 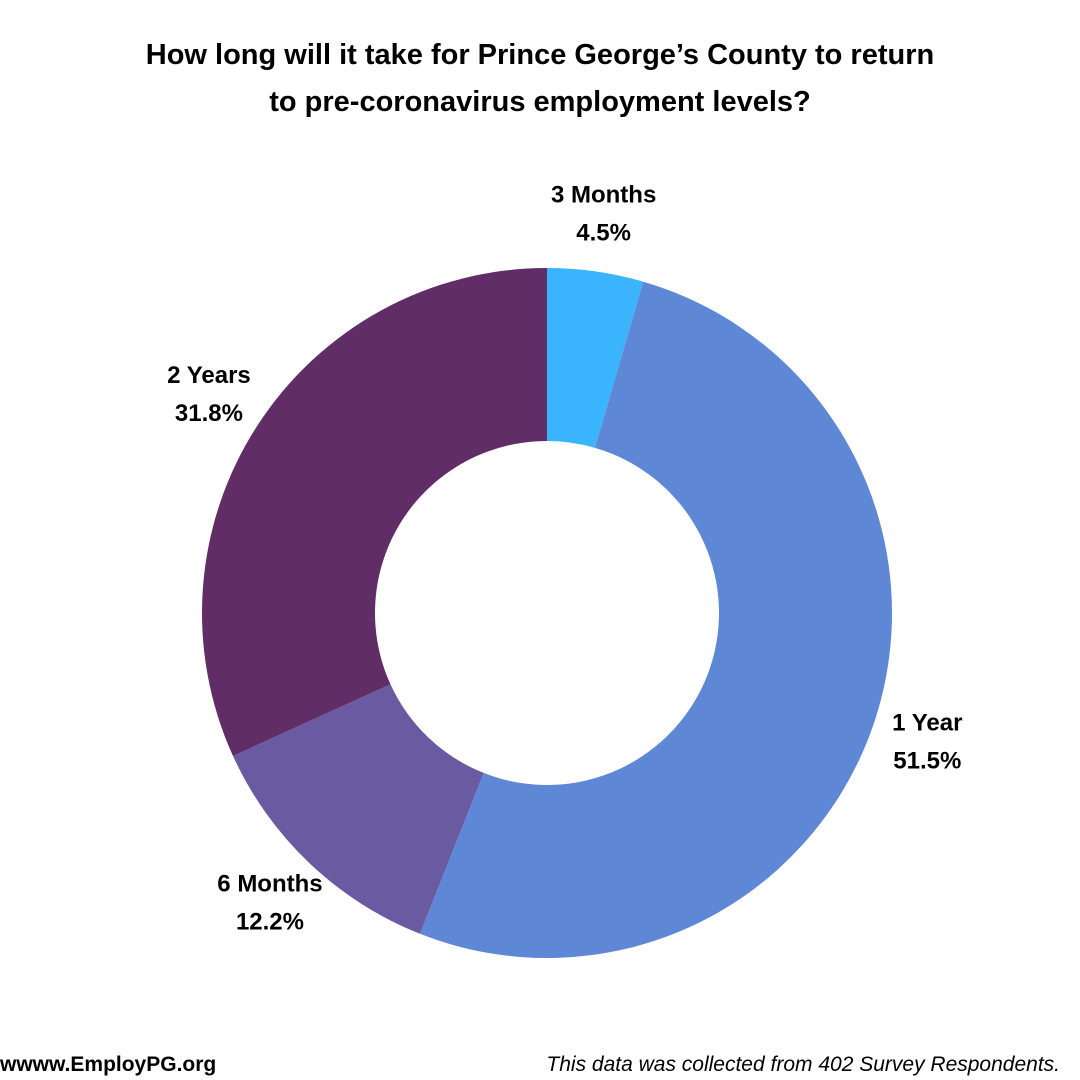 What do you see at coordinates (603, 194) in the screenshot?
I see `slice-label: 3 Months` at bounding box center [603, 194].